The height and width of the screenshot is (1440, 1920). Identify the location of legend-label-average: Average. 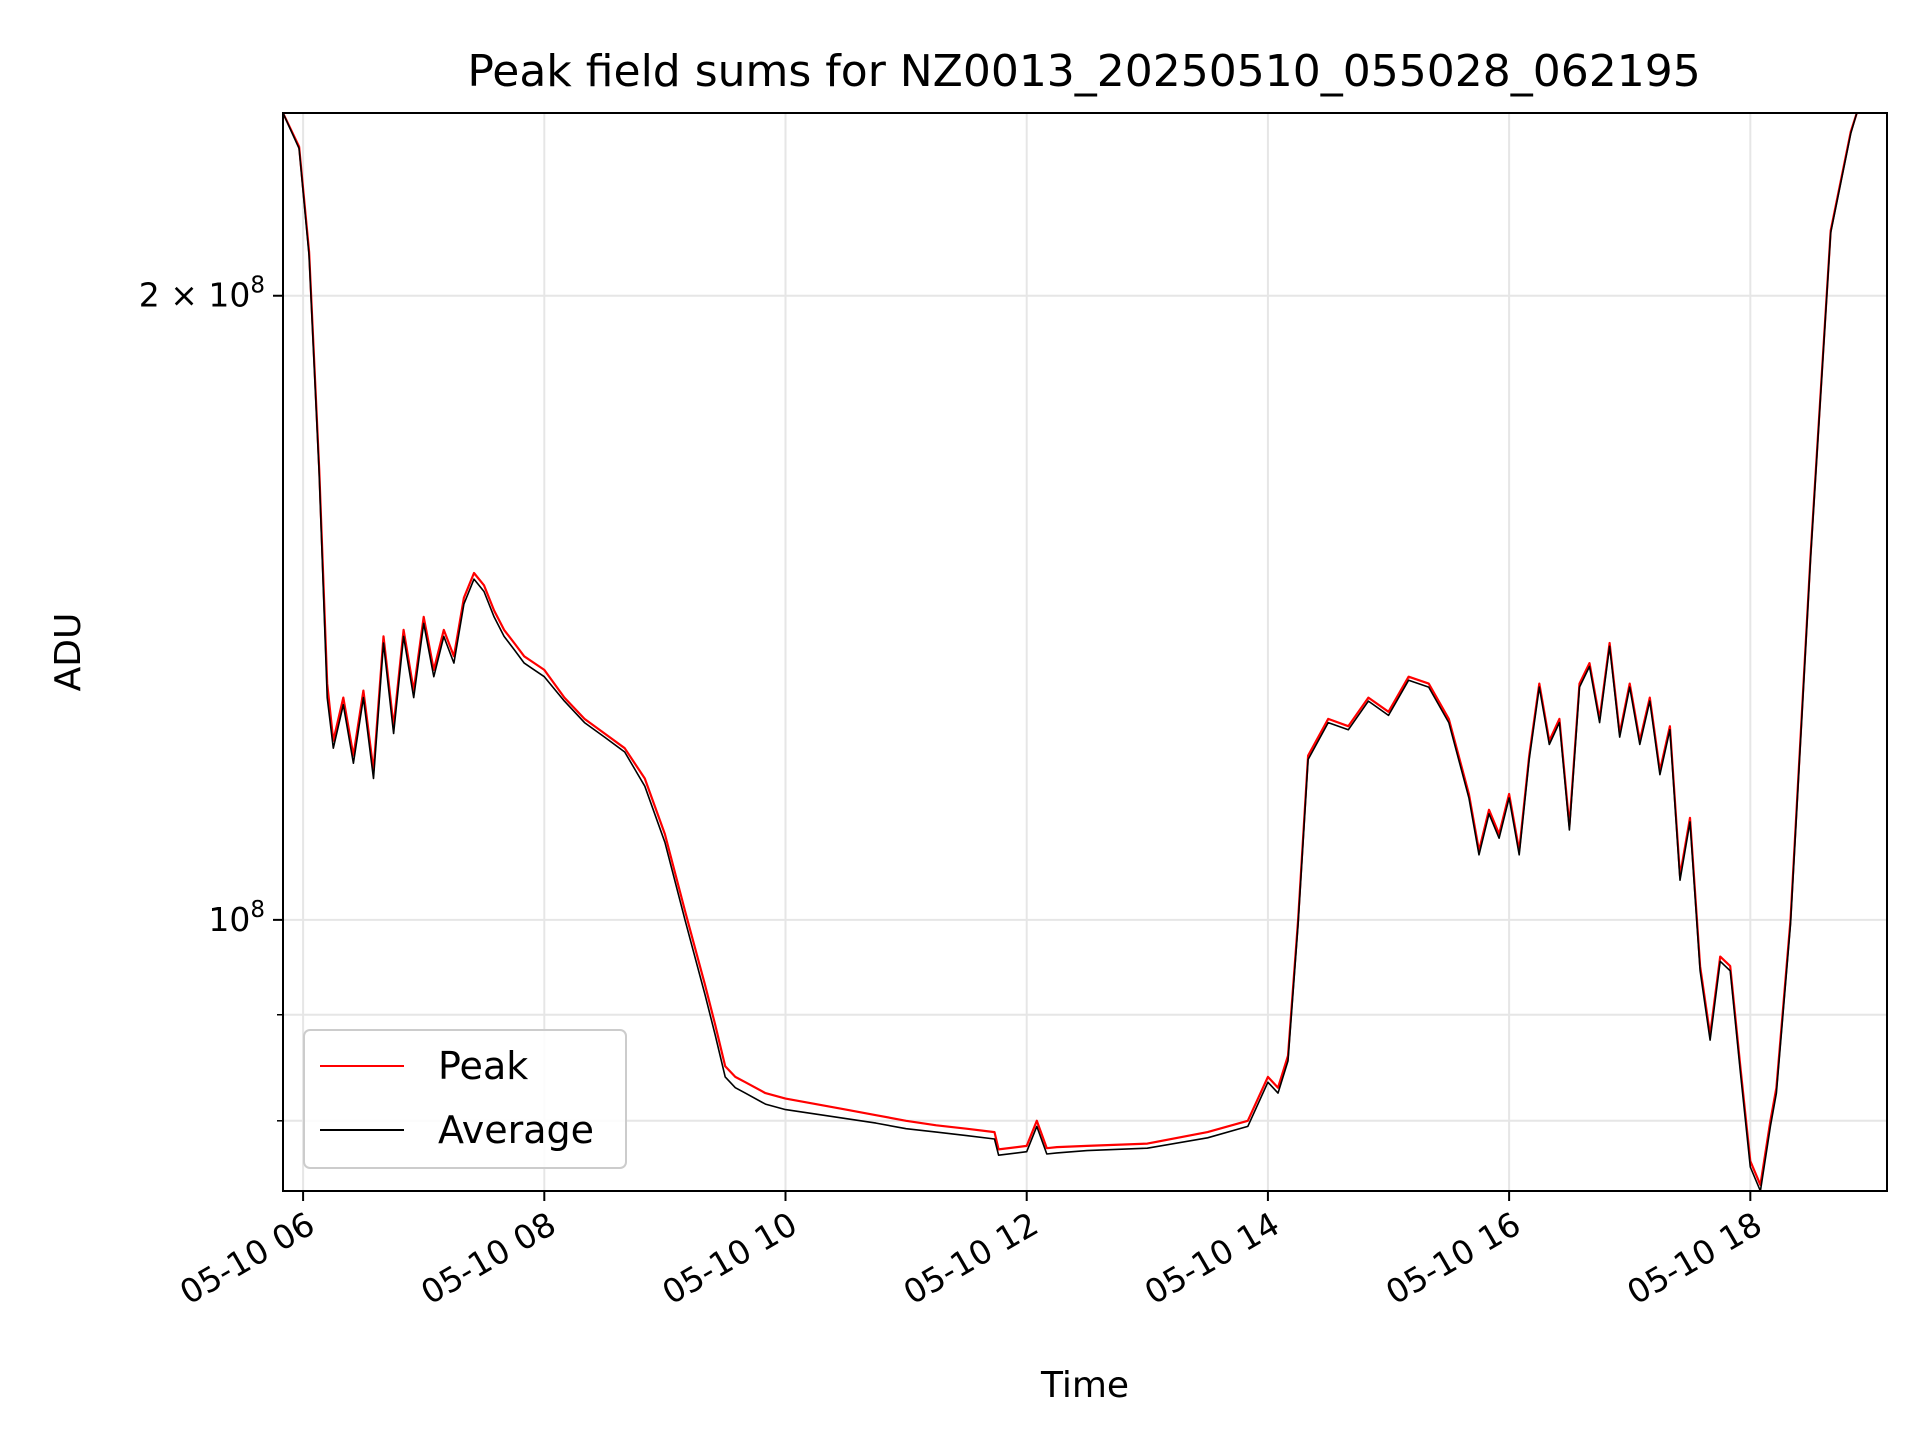
(516, 1130).